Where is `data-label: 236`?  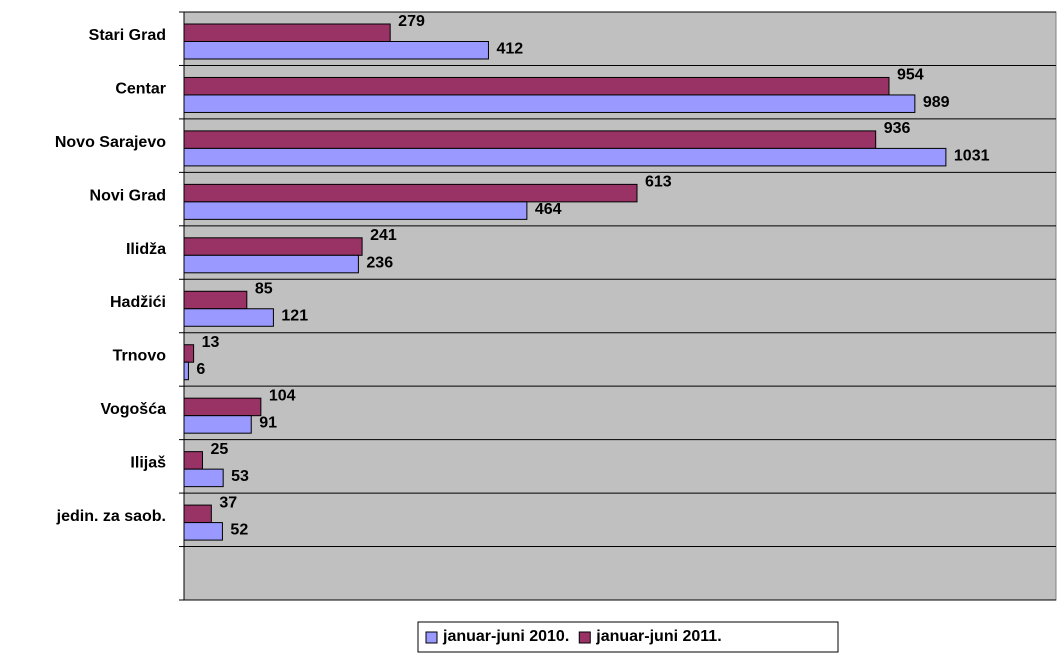 data-label: 236 is located at coordinates (379, 262).